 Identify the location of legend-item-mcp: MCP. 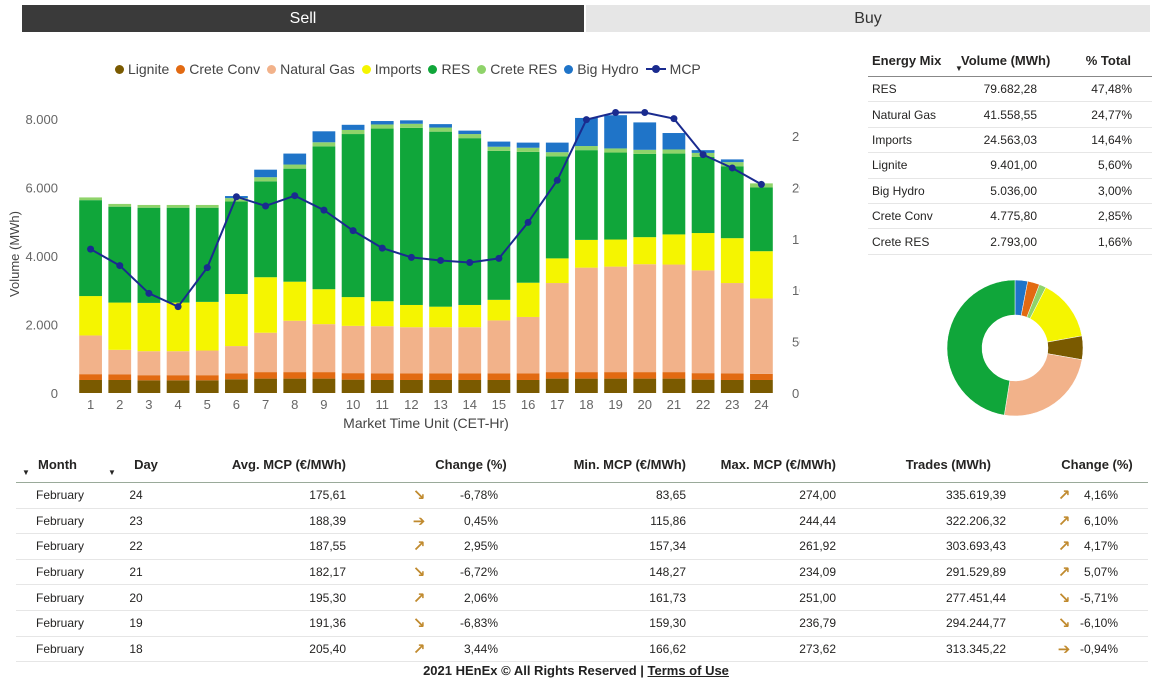
(673, 69).